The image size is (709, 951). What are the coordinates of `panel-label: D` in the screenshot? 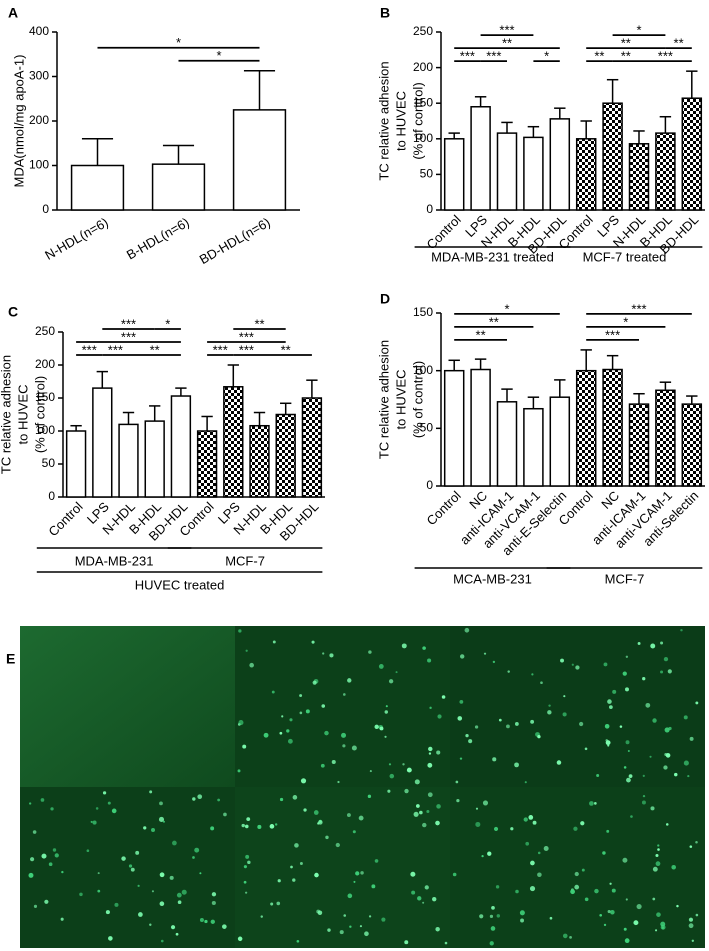 It's located at (385, 299).